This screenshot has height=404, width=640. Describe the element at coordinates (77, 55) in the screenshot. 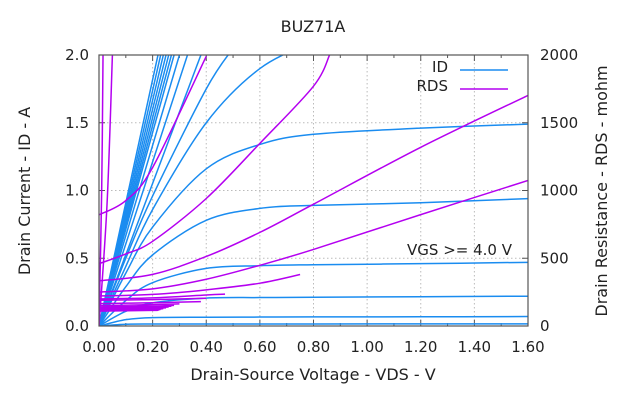

I see `y-tick-label: 2.0` at that location.